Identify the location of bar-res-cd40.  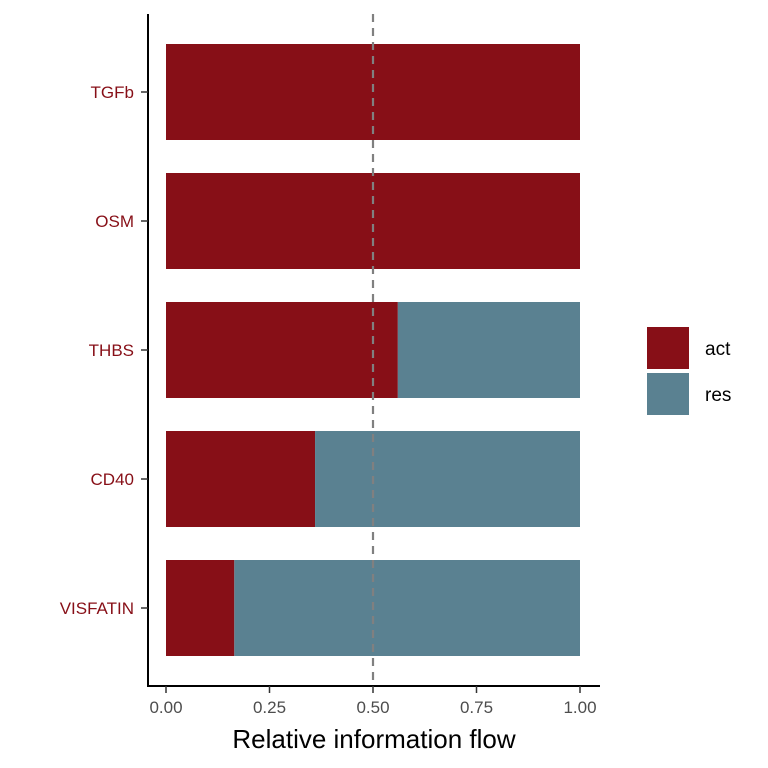
(447, 479).